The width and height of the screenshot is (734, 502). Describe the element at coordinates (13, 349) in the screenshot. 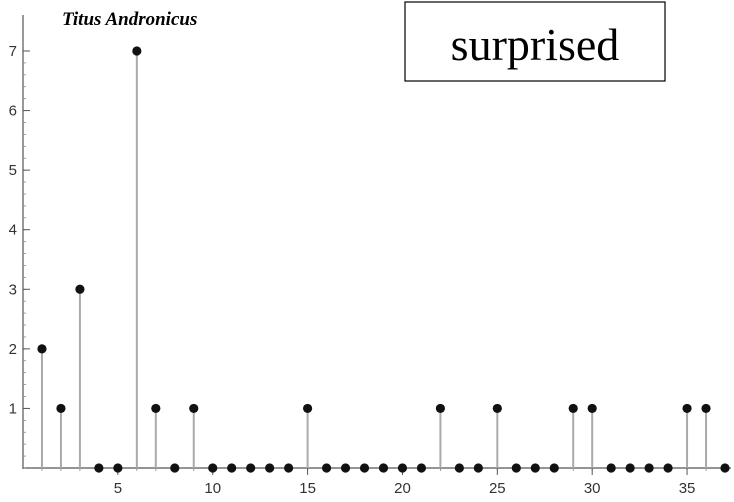

I see `y-tick-label: 2` at that location.